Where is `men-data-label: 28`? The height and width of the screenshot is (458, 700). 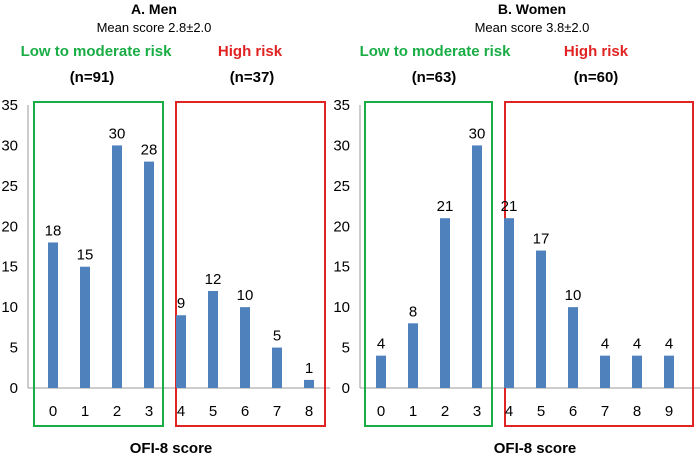 men-data-label: 28 is located at coordinates (149, 150).